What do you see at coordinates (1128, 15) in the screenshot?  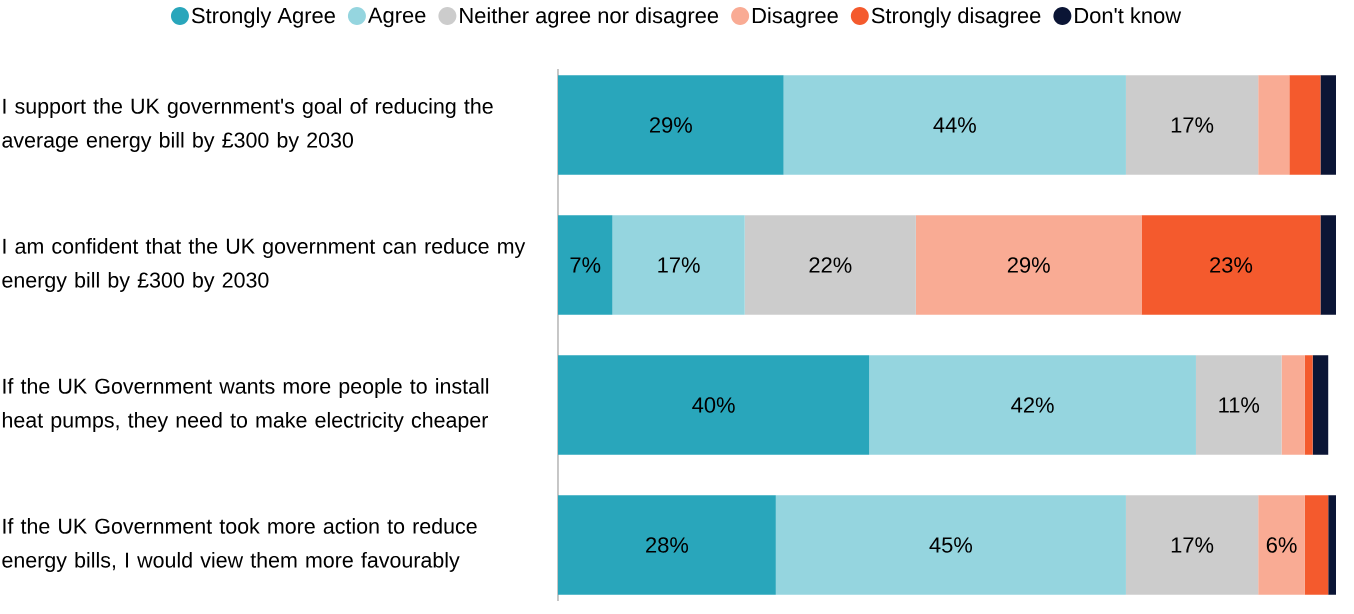 I see `legend-label: Don't know` at bounding box center [1128, 15].